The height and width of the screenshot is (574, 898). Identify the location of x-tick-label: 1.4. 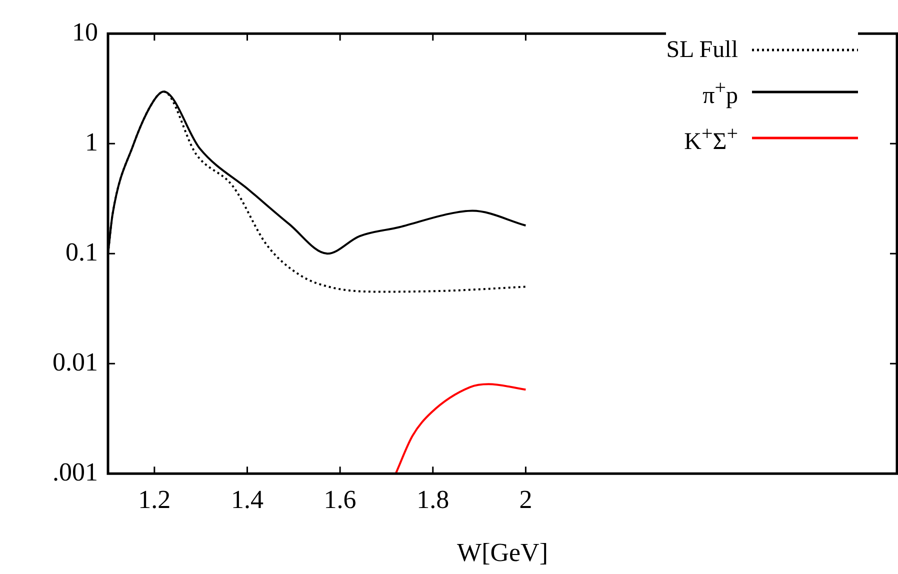
(247, 499).